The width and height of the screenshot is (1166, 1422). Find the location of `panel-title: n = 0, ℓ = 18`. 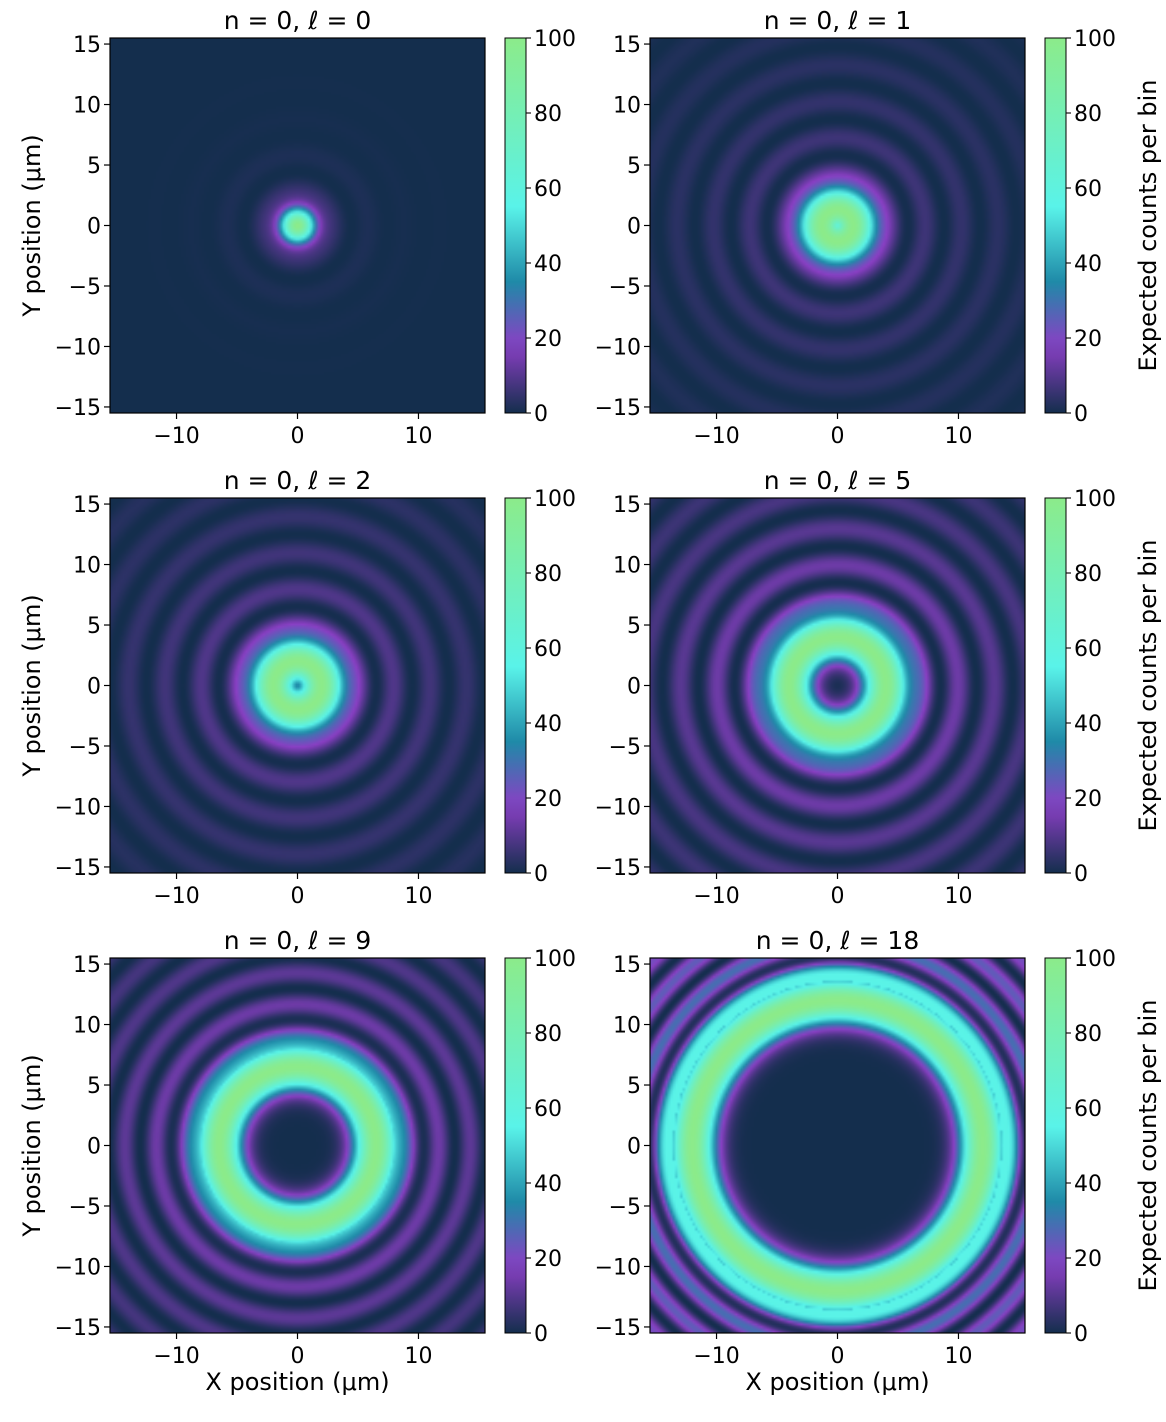

panel-title: n = 0, ℓ = 18 is located at coordinates (837, 940).